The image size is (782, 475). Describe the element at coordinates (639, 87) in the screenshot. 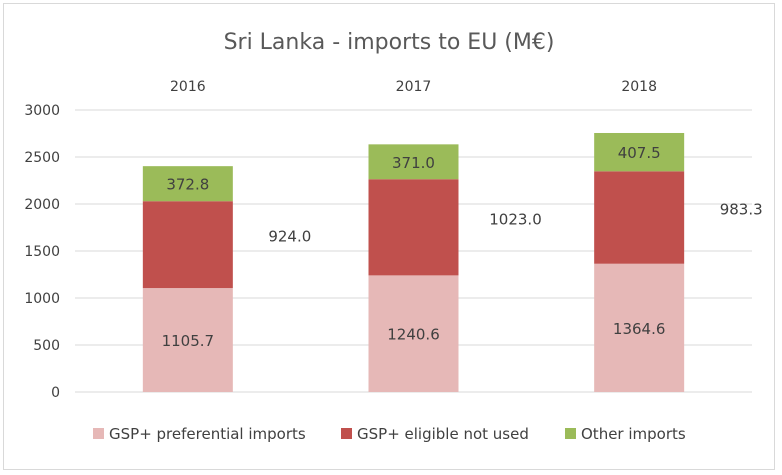

I see `category-label-2018: 2018` at that location.